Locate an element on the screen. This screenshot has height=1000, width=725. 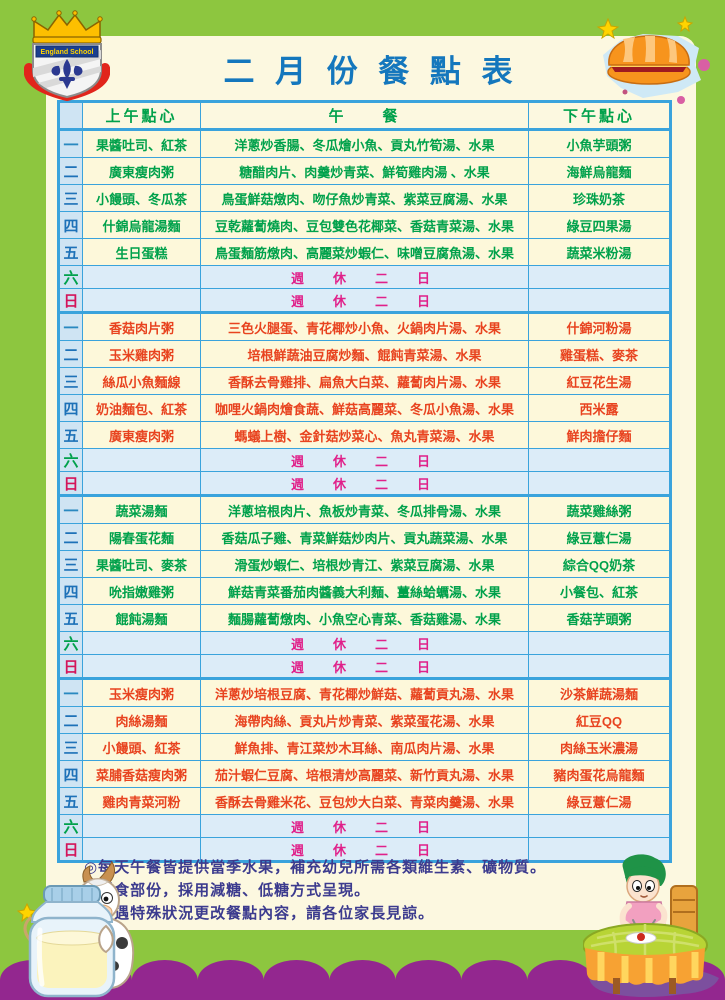
lunch-cell: 鳥蛋麵筋燉肉、高麗菜炒蝦仁、味噌豆腐魚湯、水果 is located at coordinates (364, 252).